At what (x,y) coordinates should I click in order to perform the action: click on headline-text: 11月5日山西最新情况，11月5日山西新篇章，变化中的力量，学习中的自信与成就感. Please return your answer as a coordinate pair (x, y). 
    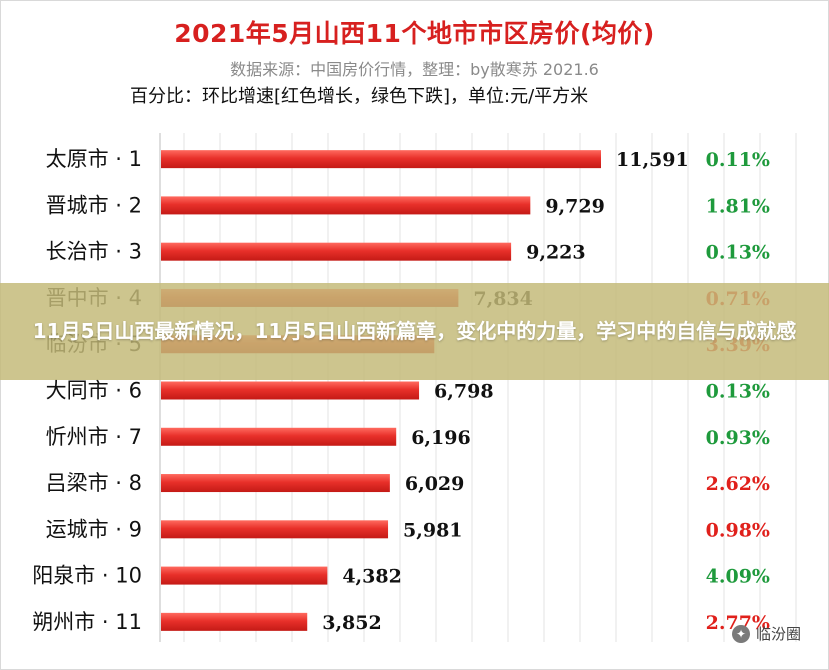
    Looking at the image, I should click on (414, 331).